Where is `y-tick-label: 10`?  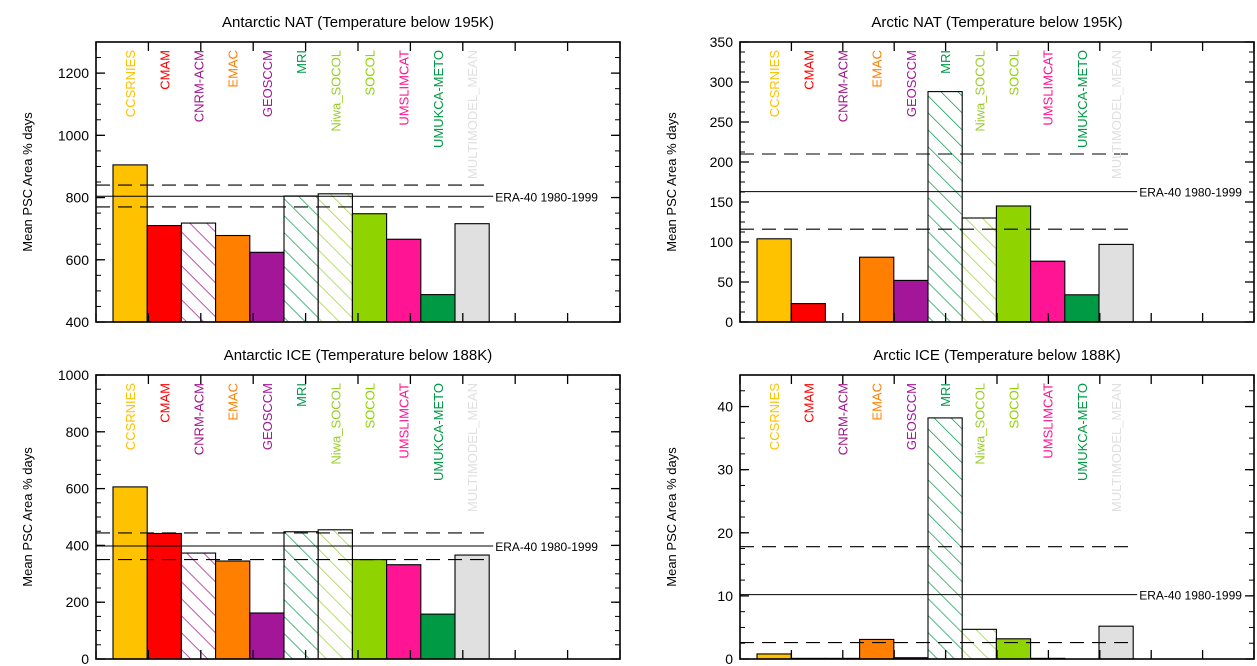 y-tick-label: 10 is located at coordinates (725, 596).